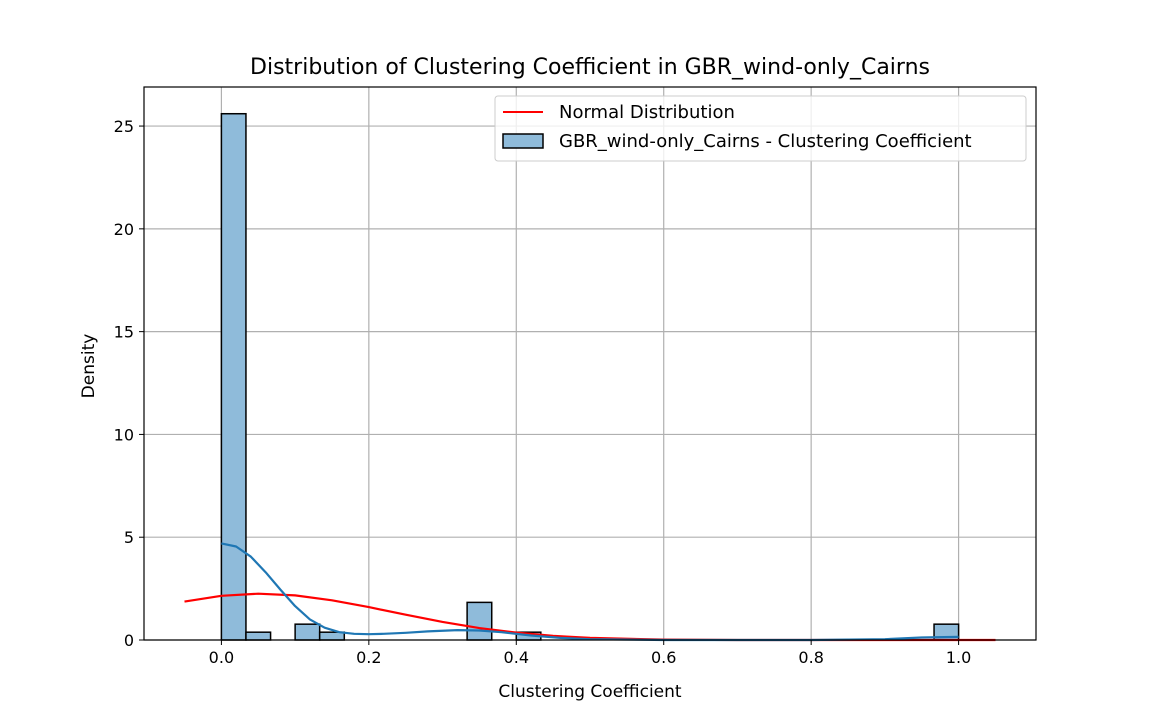 This screenshot has height=720, width=1152. Describe the element at coordinates (124, 332) in the screenshot. I see `y-tick-label: 15` at that location.